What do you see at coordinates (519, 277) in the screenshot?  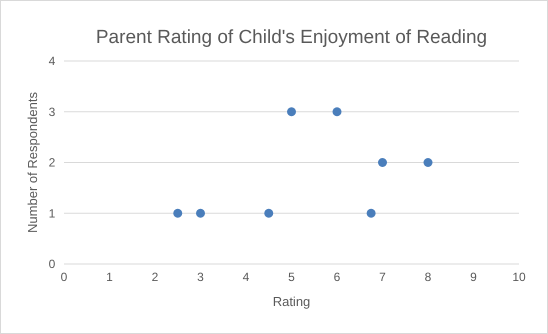 I see `x-tick-label: 10` at bounding box center [519, 277].